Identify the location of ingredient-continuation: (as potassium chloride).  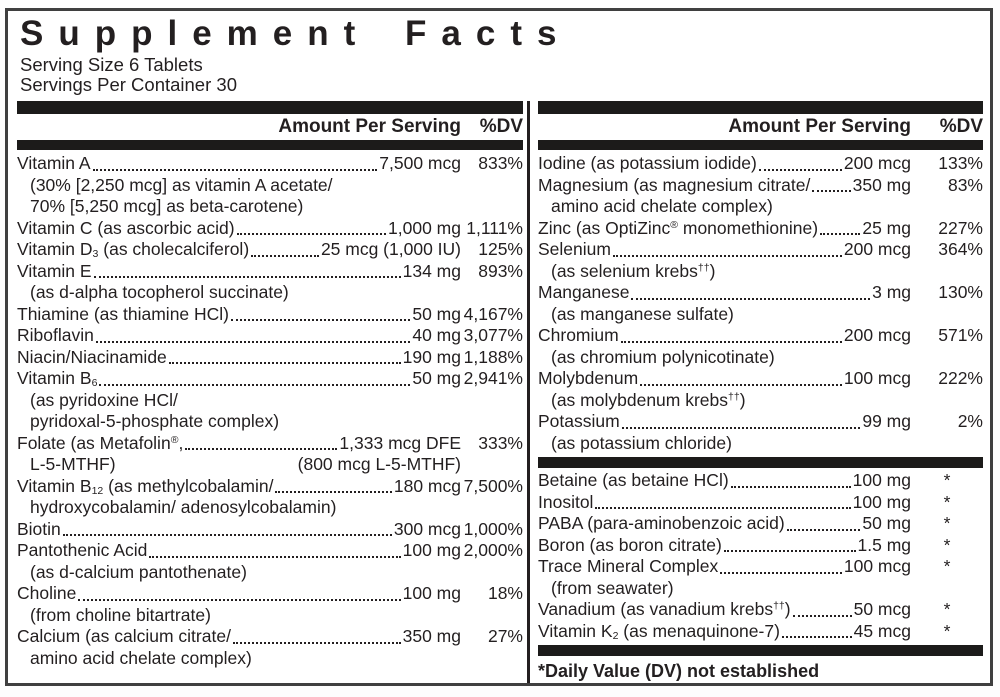
(760, 444).